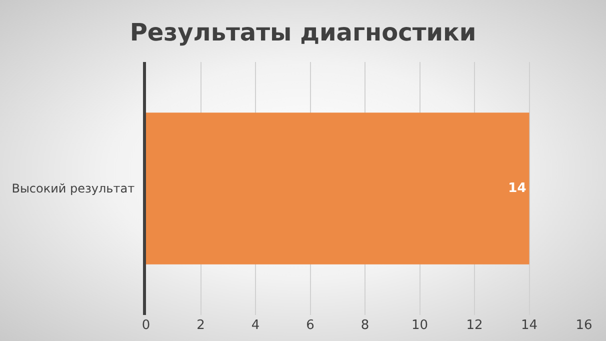  I want to click on x-tick-label: 8, so click(365, 325).